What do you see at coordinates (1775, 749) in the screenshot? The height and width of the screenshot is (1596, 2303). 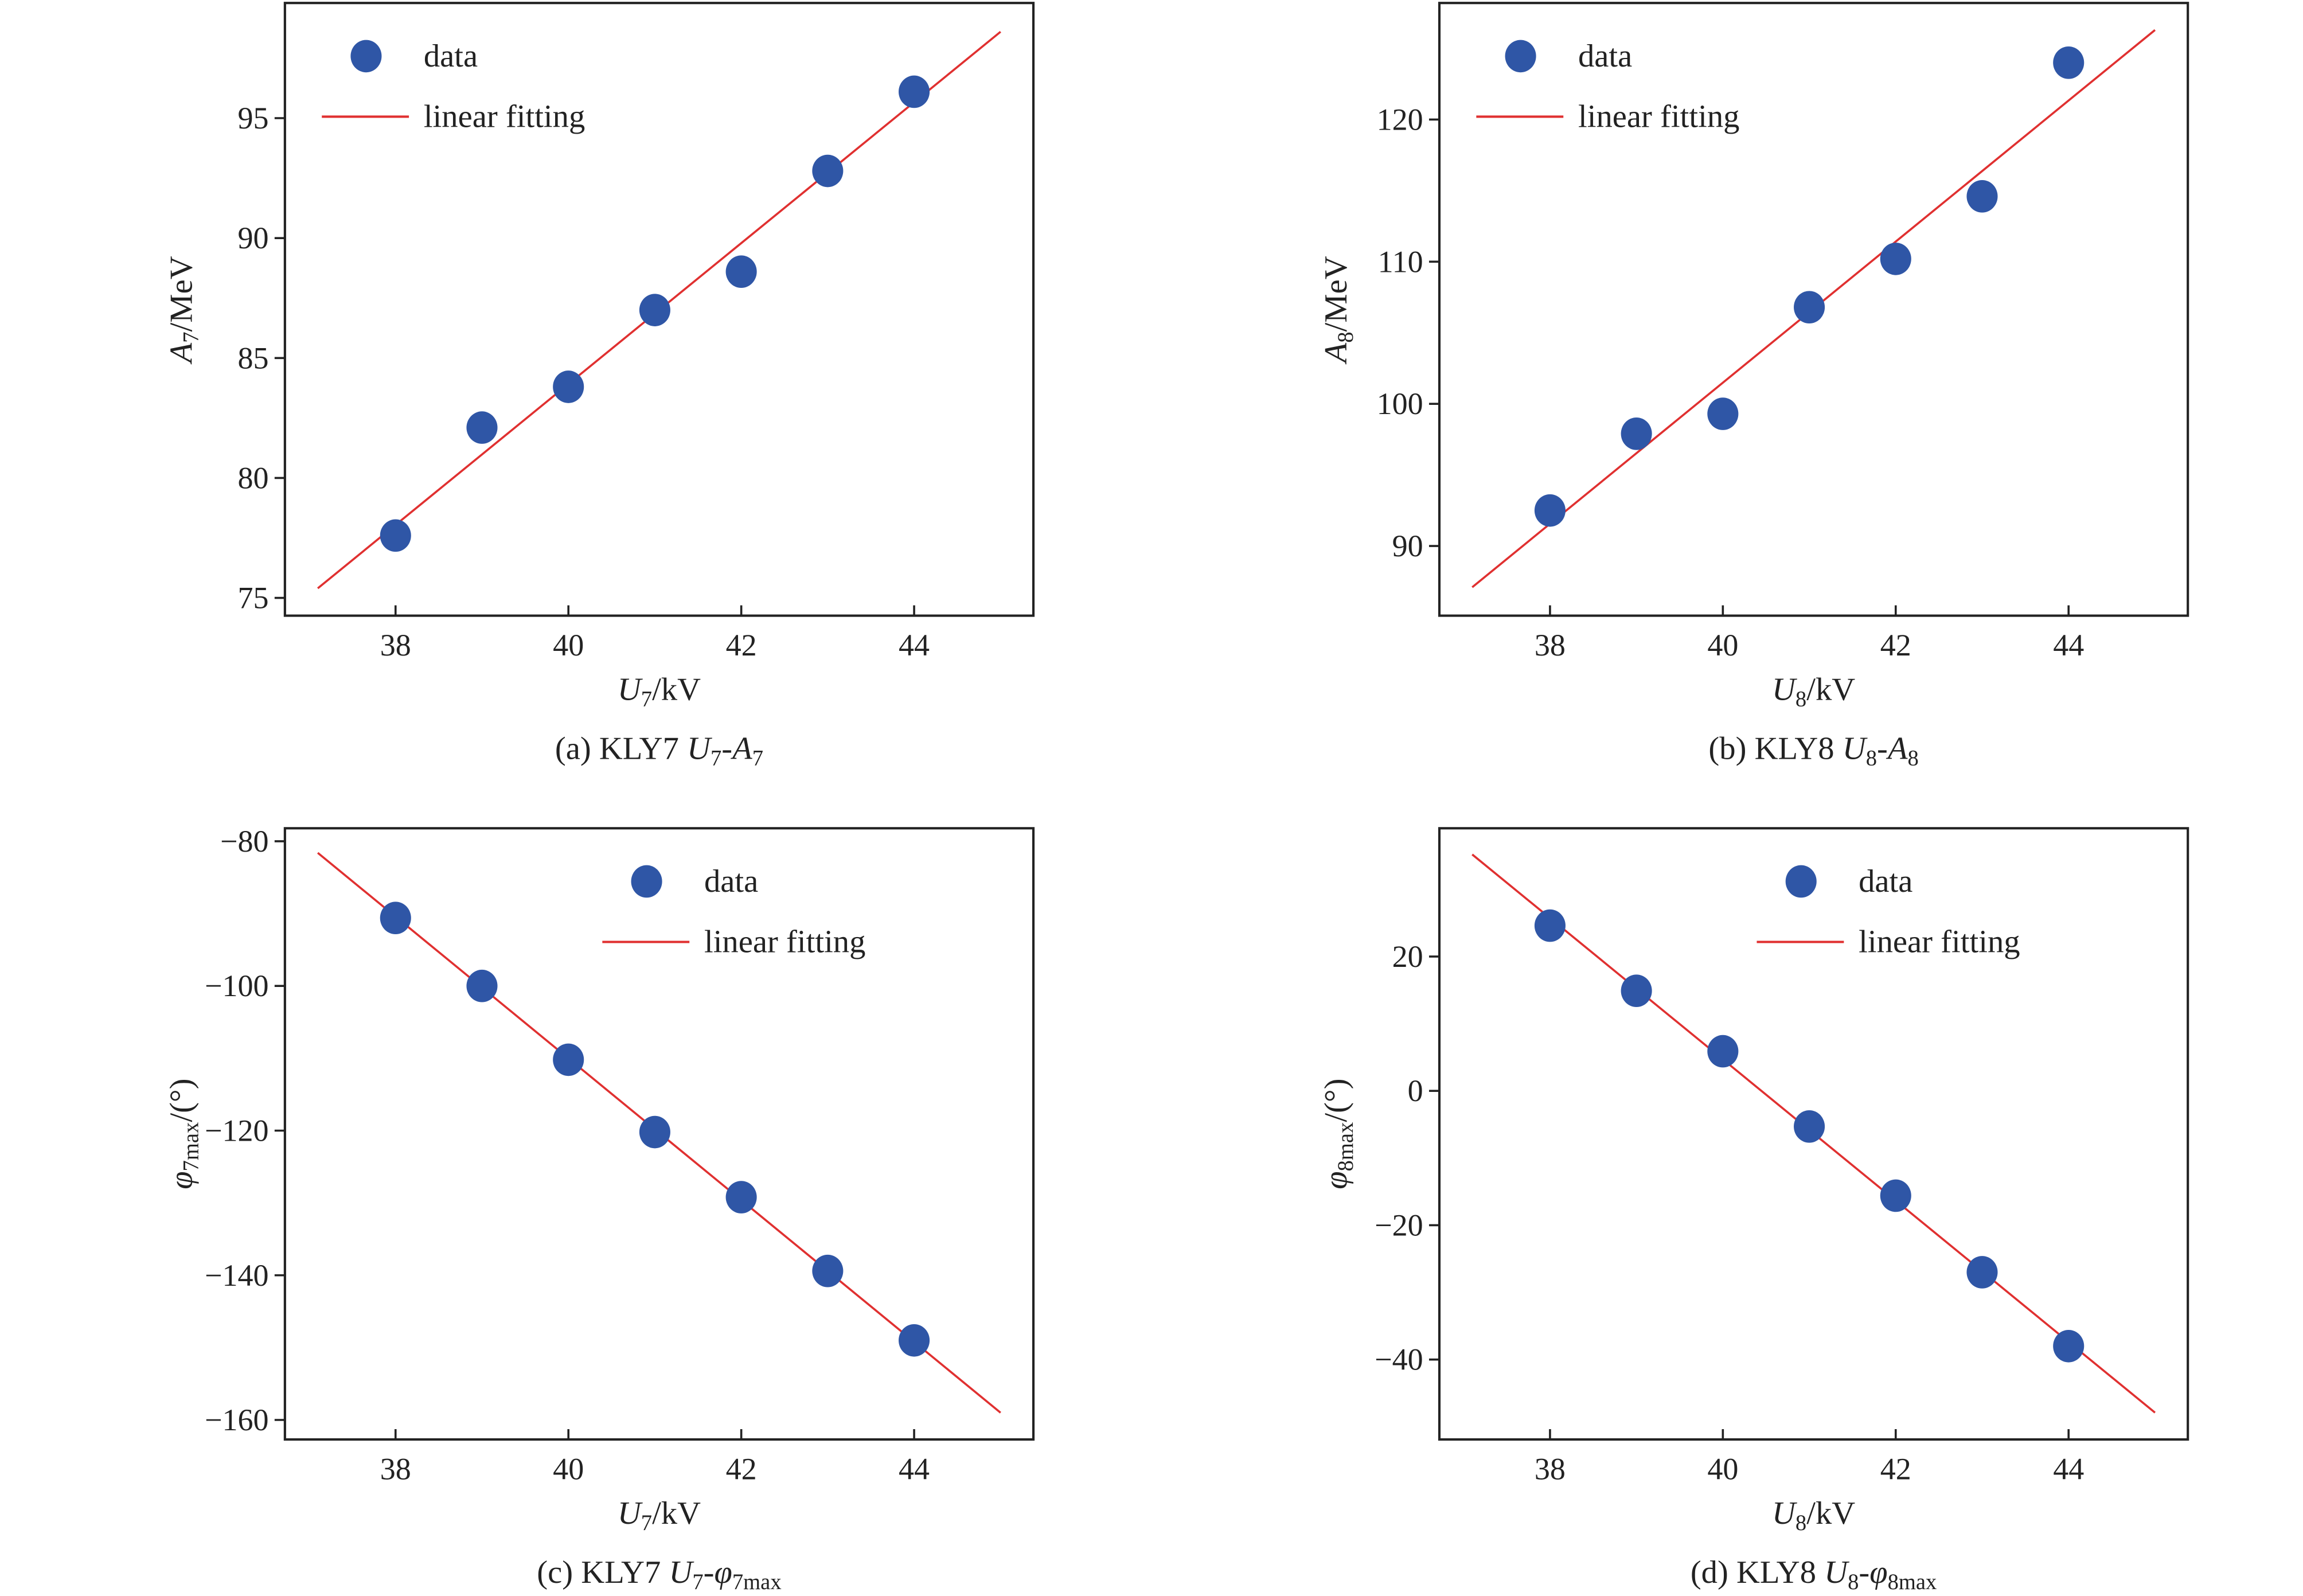 I see `label-part: (b) KLY8` at bounding box center [1775, 749].